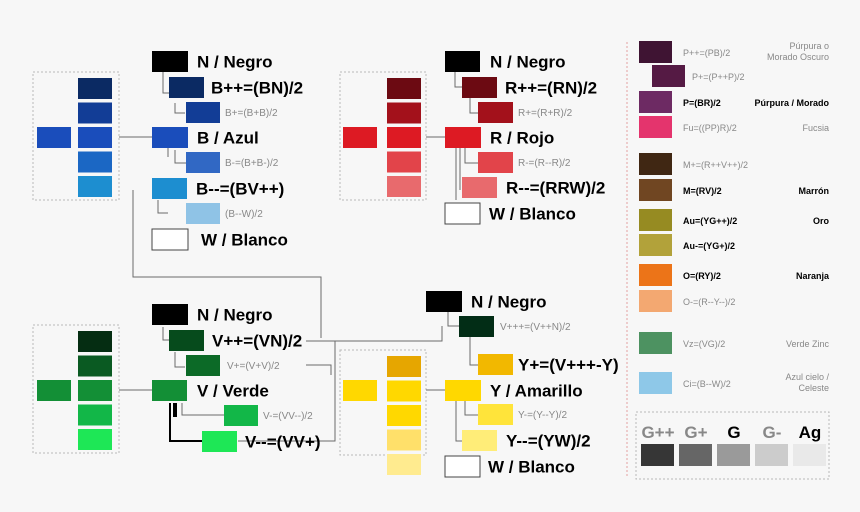  Describe the element at coordinates (227, 264) in the screenshot. I see `blue-to-green-link` at that location.